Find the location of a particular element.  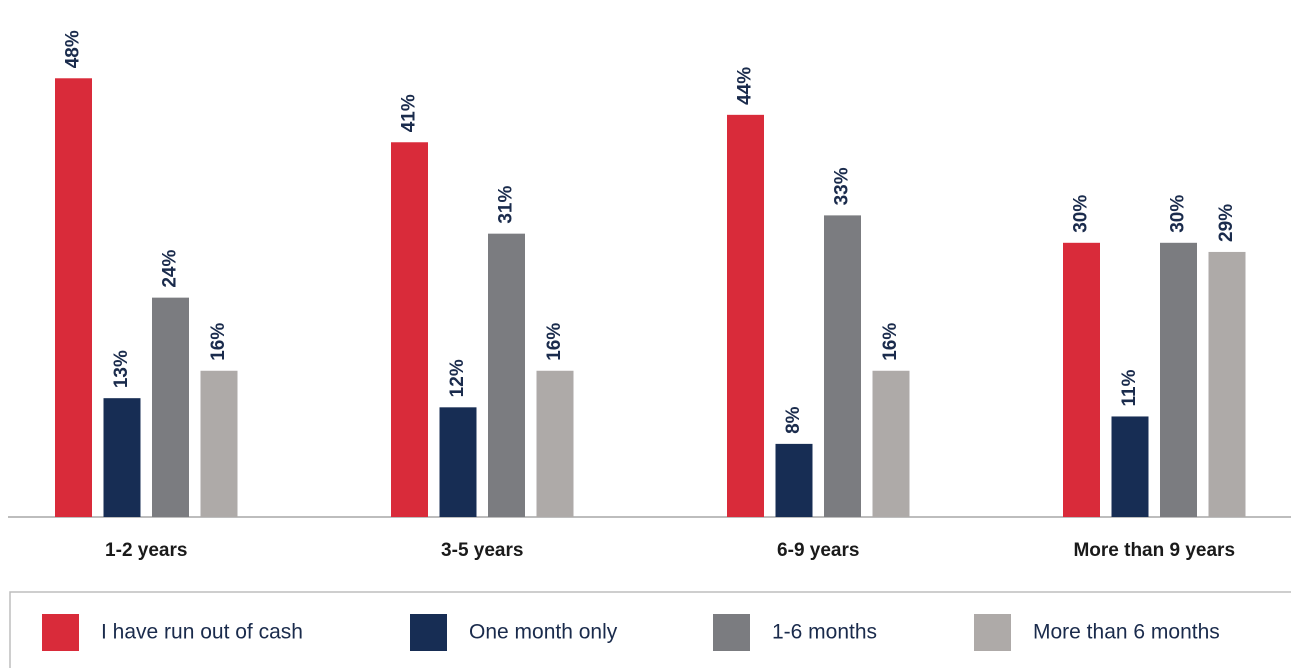

value-label: 24% is located at coordinates (170, 269).